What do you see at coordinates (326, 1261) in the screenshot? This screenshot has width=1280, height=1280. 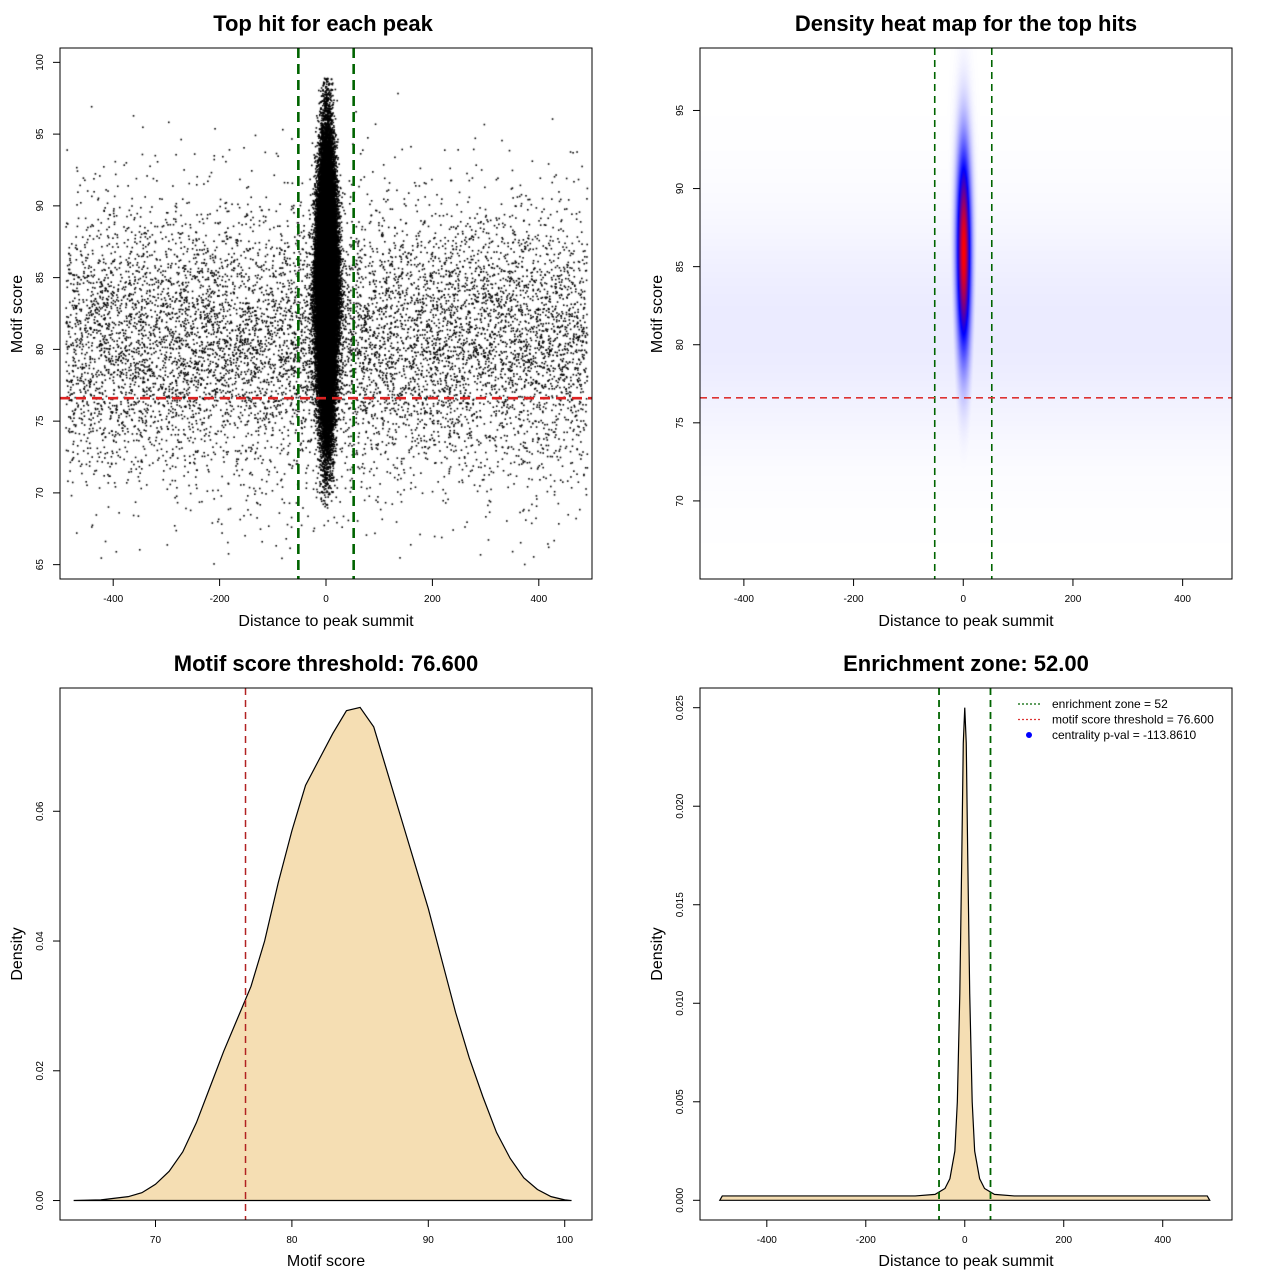 I see `score-x-label: Motif score` at bounding box center [326, 1261].